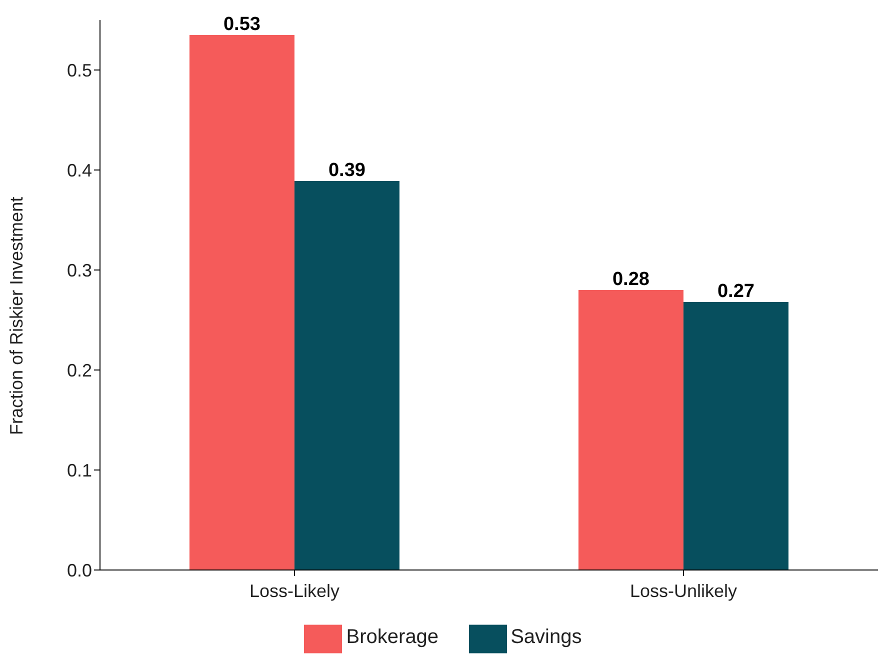  I want to click on legend-label: Brokerage, so click(392, 637).